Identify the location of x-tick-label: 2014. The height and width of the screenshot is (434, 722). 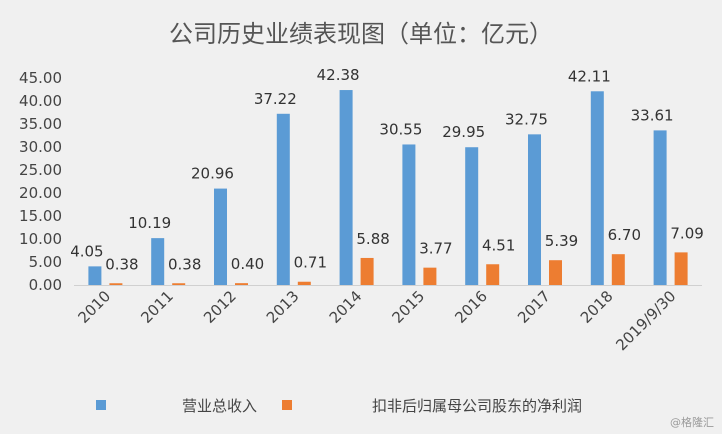
(346, 307).